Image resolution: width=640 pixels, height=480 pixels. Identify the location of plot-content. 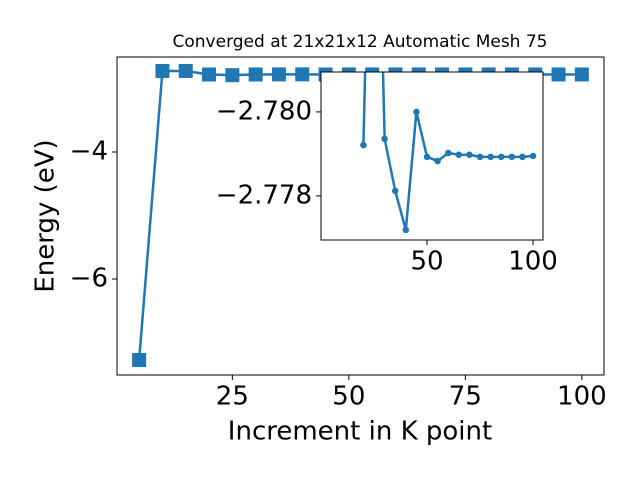
(448, 153).